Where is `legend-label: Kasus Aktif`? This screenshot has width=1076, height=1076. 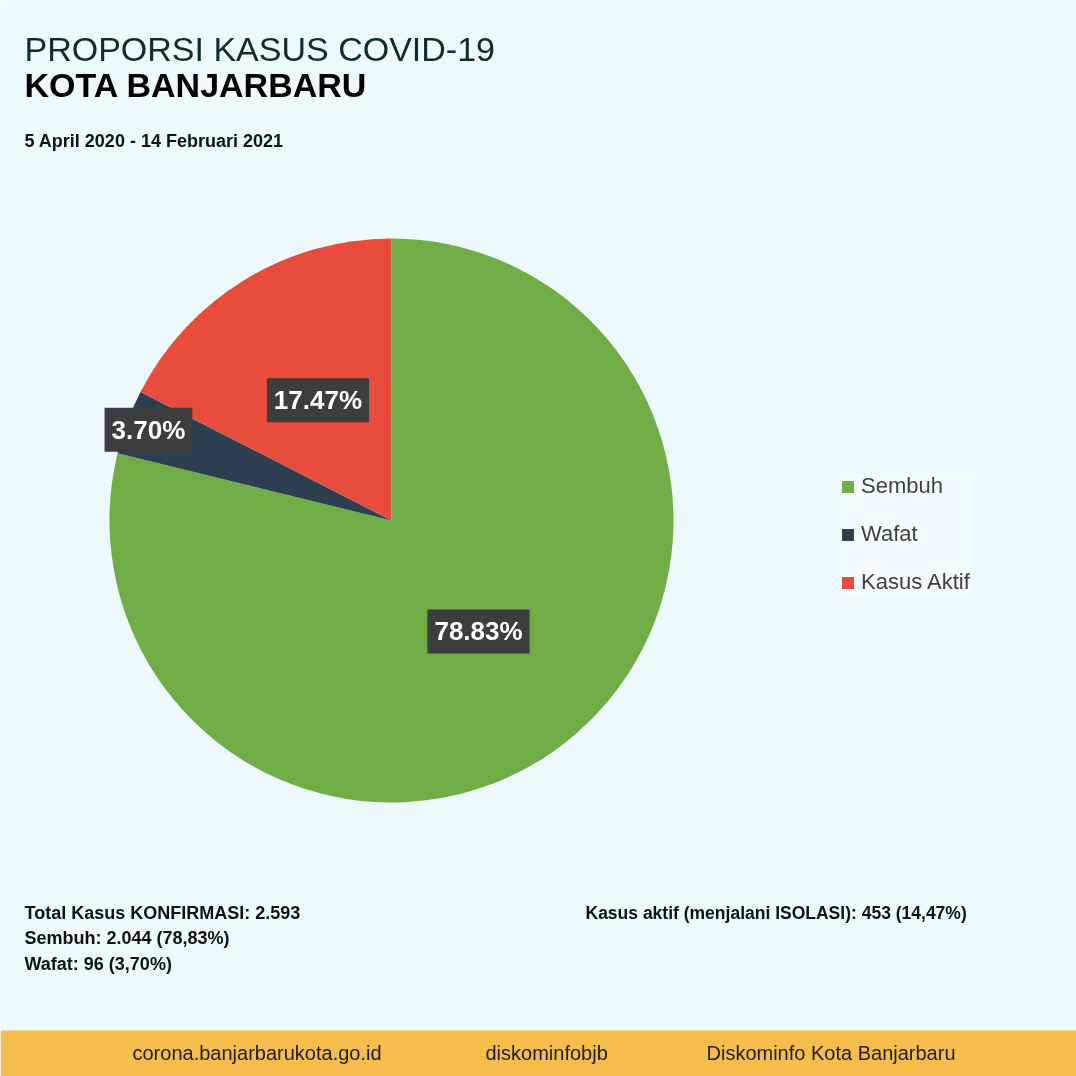
legend-label: Kasus Aktif is located at coordinates (915, 582).